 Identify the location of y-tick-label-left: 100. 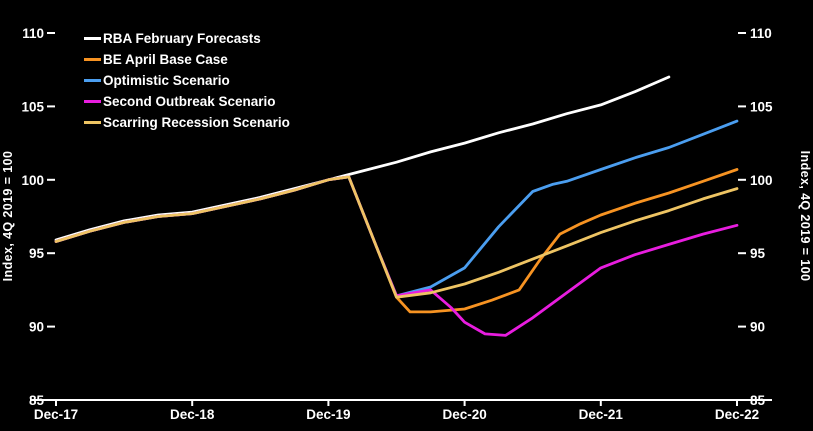
(32, 180).